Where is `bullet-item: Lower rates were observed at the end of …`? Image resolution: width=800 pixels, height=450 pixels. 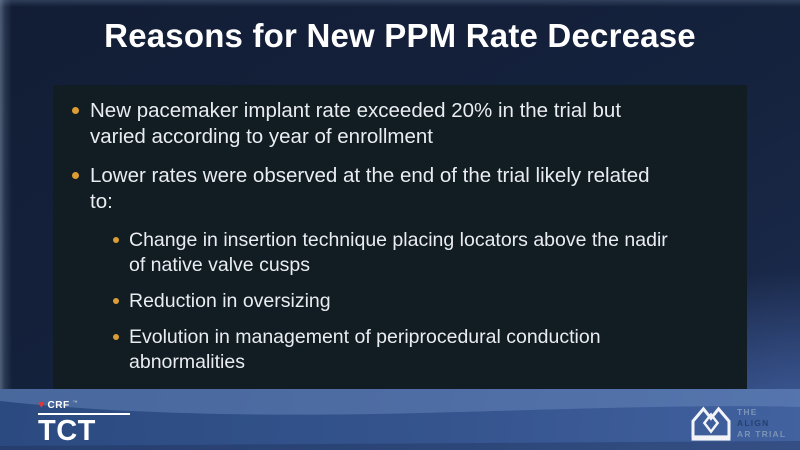 bullet-item: Lower rates were observed at the end of … is located at coordinates (399, 189).